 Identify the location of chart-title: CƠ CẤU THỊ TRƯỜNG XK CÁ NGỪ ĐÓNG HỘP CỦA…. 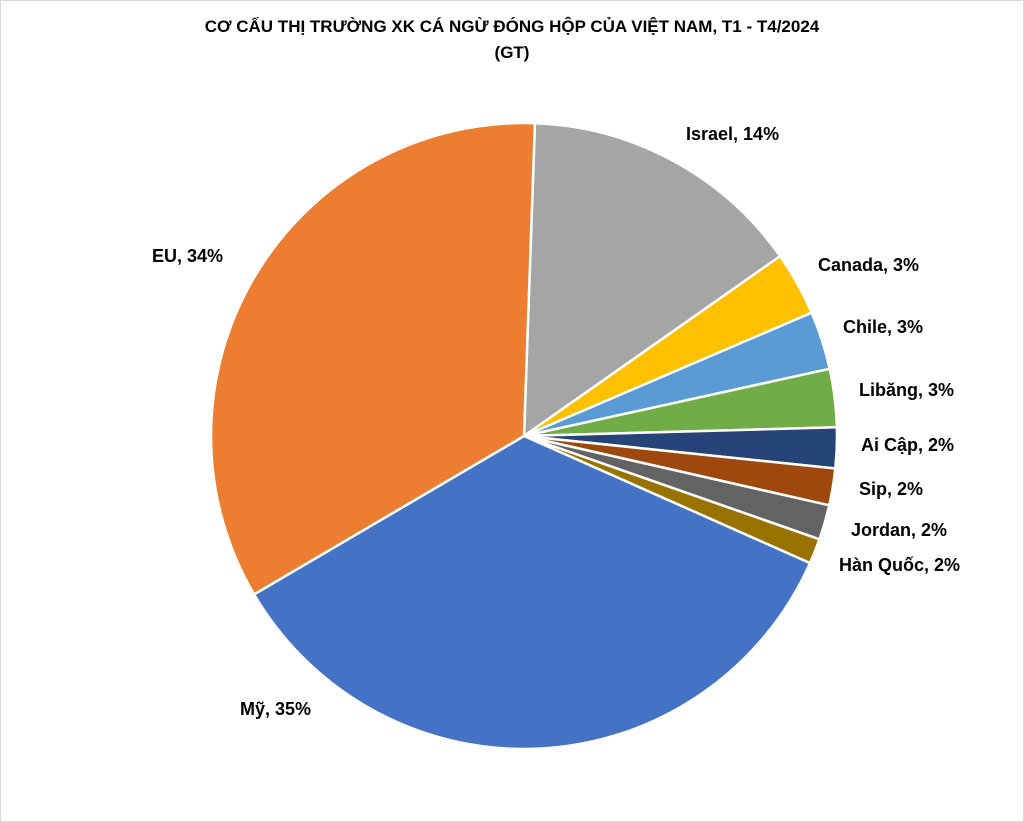
(512, 40).